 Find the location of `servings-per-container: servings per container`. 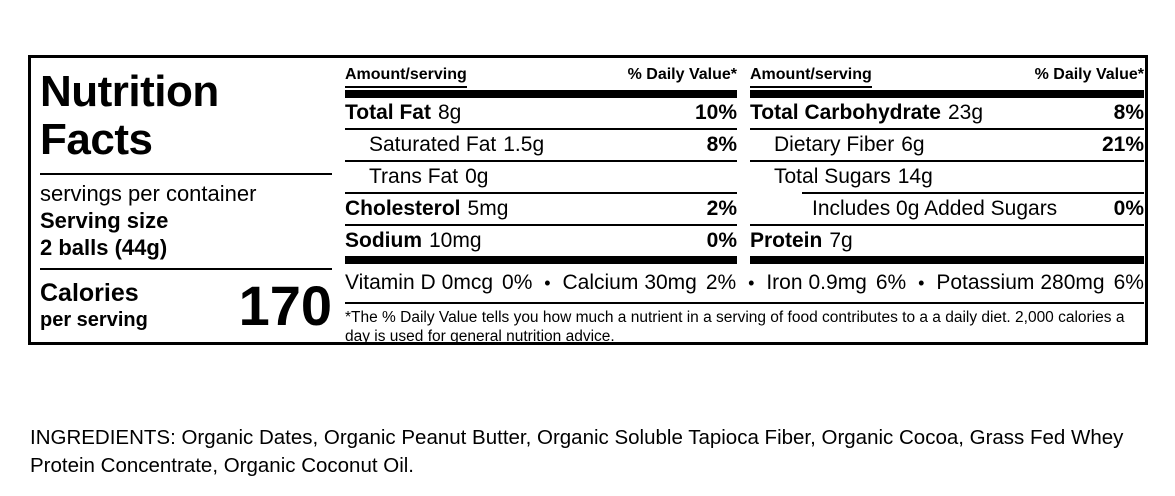

servings-per-container: servings per container is located at coordinates (148, 193).